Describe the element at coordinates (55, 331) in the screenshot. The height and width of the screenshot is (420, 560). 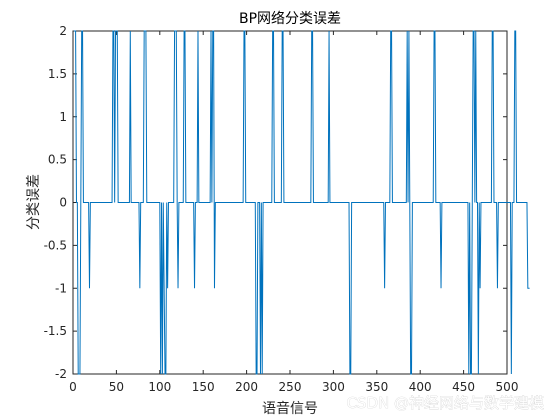
I see `y-tick-label: -1.5` at that location.